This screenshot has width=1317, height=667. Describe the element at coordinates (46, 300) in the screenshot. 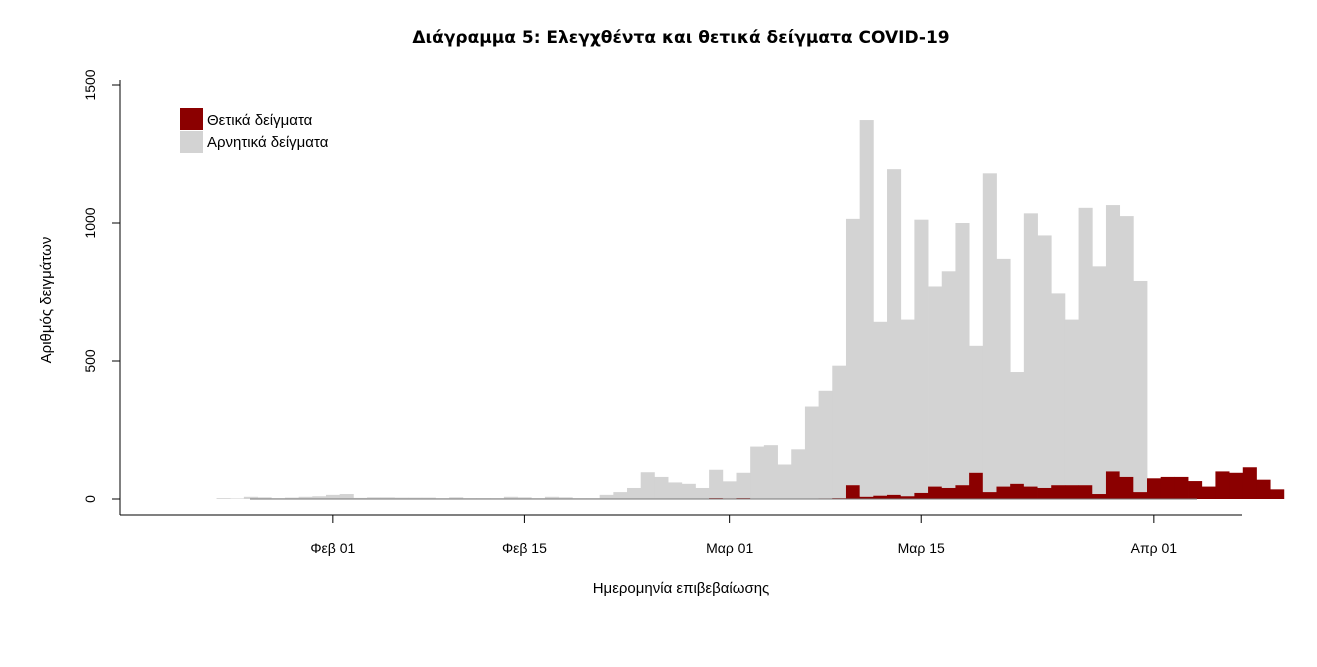

I see `y-axis-label: Αριθμός δειγμάτων` at that location.